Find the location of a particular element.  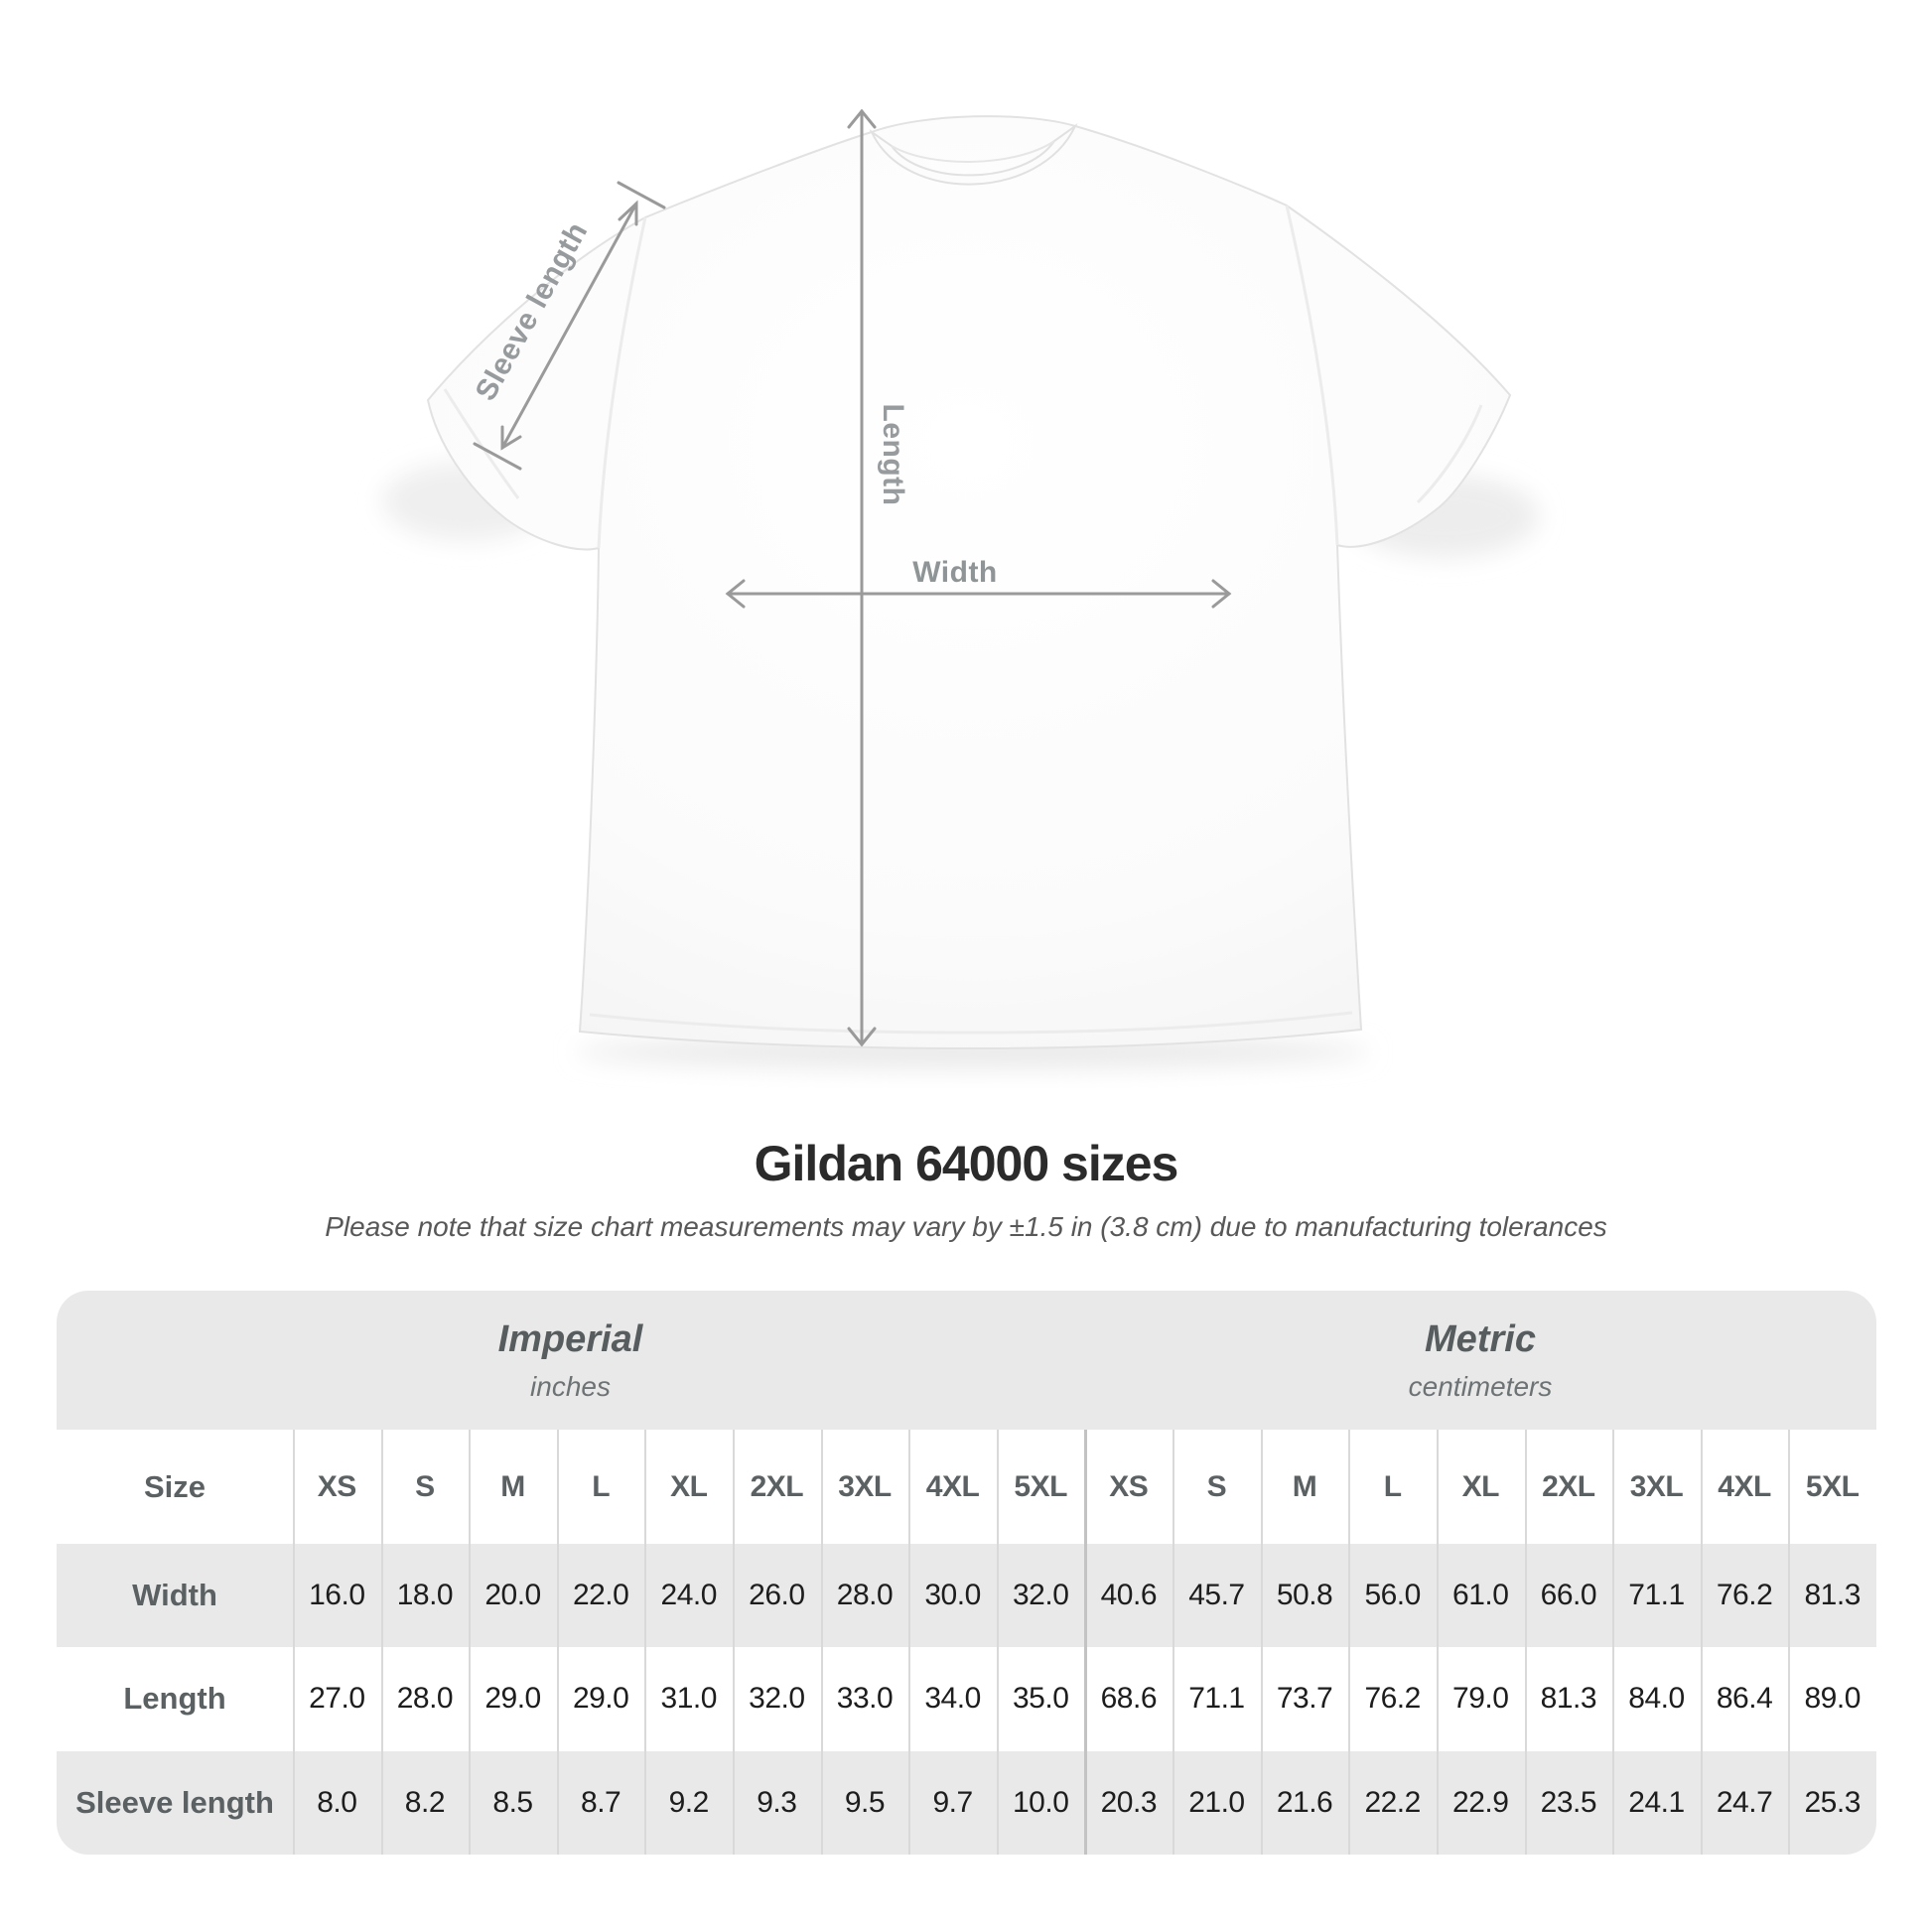

table-cell: 18.0 is located at coordinates (425, 1595).